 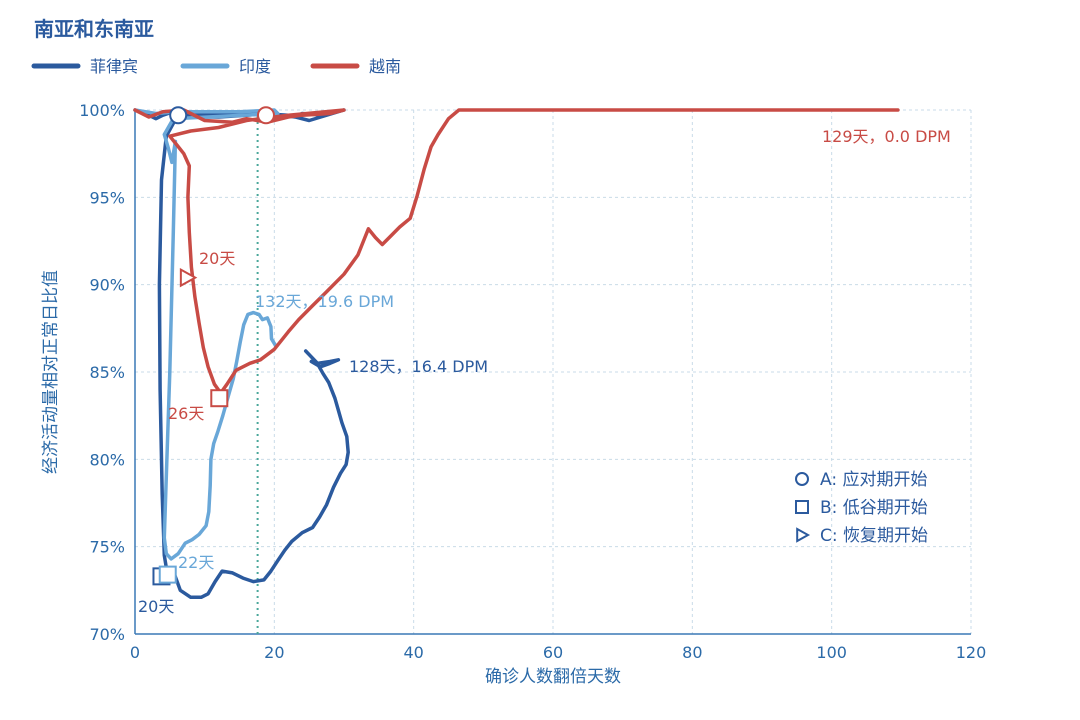 I want to click on series-end-label: 128天，16.4 DPM, so click(x=418, y=366).